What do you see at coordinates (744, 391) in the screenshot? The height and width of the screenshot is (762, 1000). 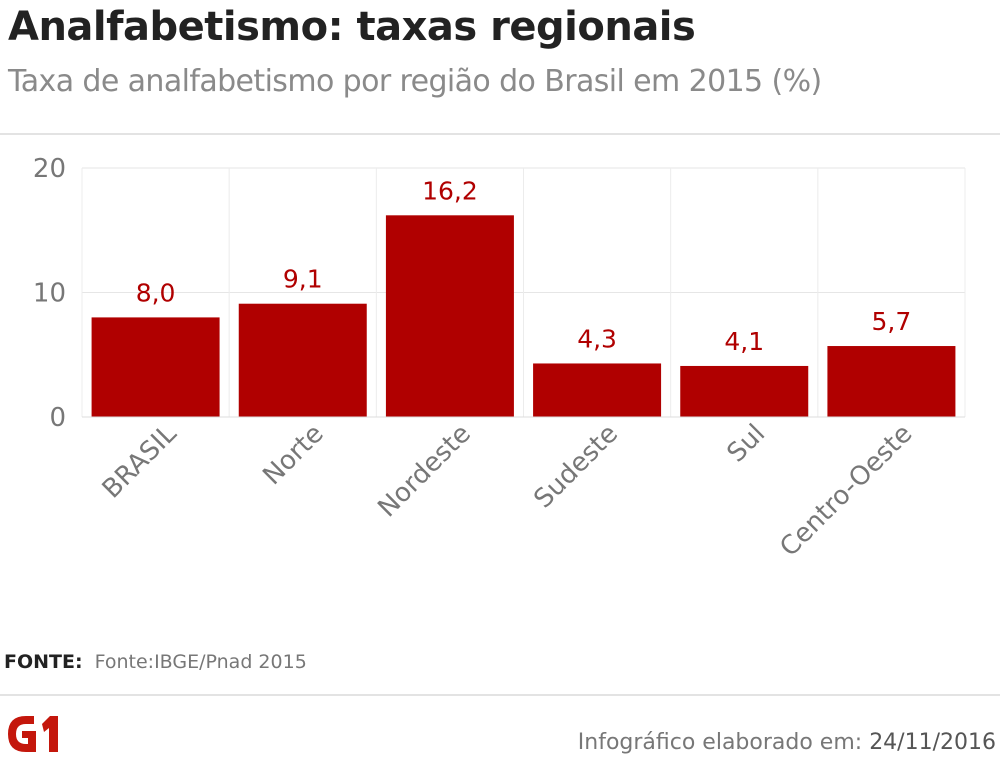 I see `bar-sul` at bounding box center [744, 391].